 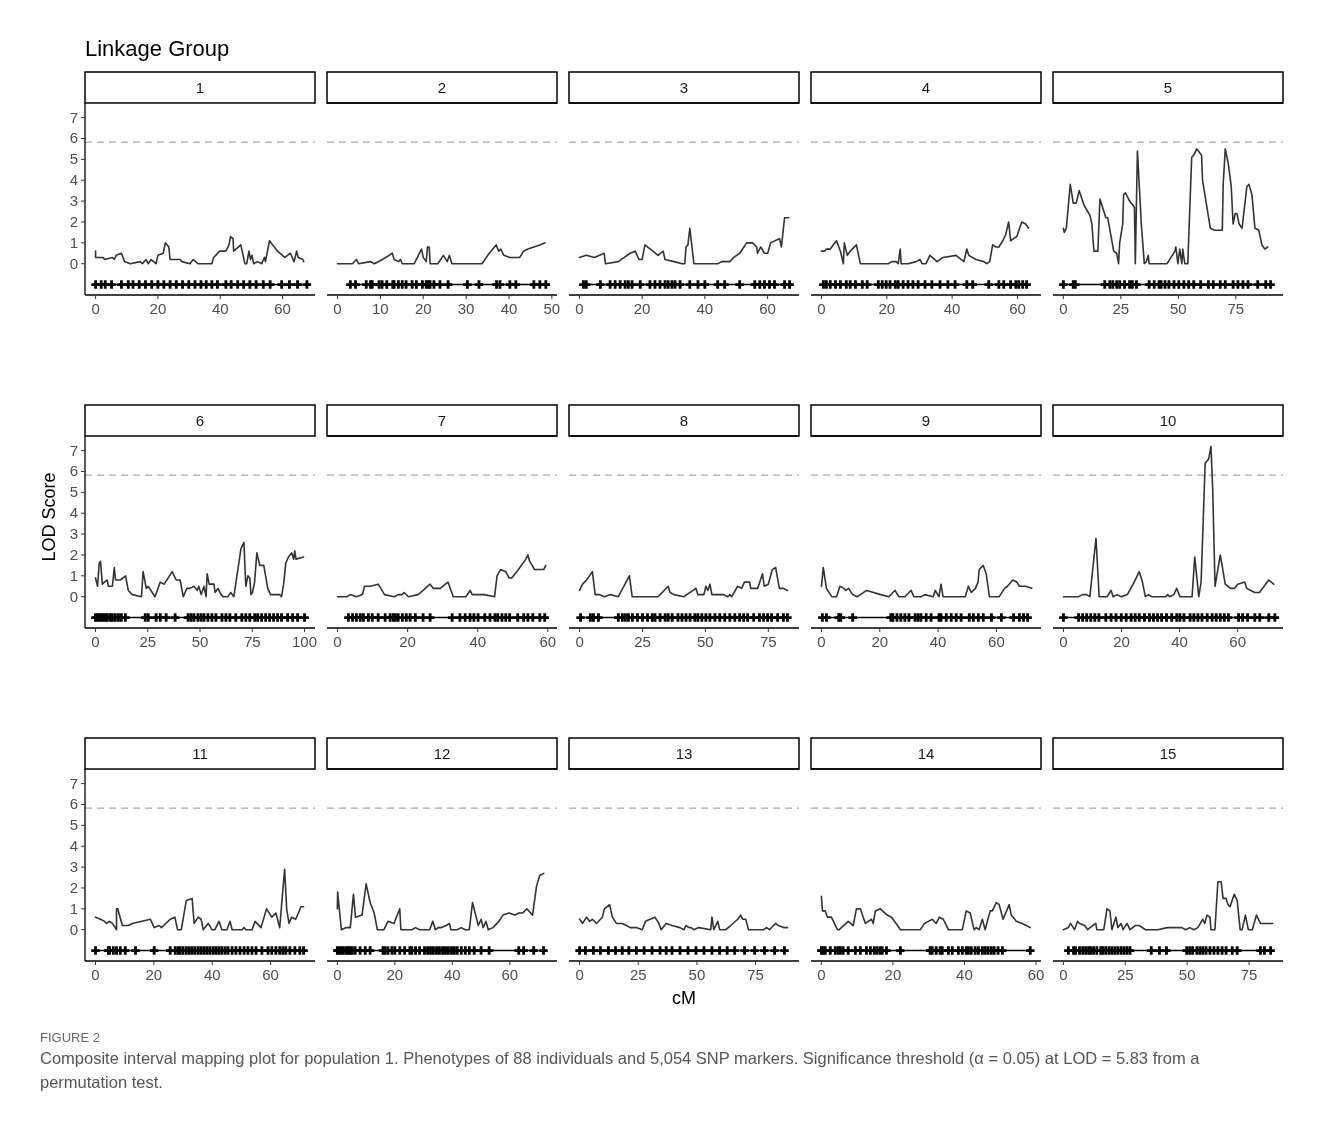 What do you see at coordinates (442, 87) in the screenshot?
I see `chart-title: 2` at bounding box center [442, 87].